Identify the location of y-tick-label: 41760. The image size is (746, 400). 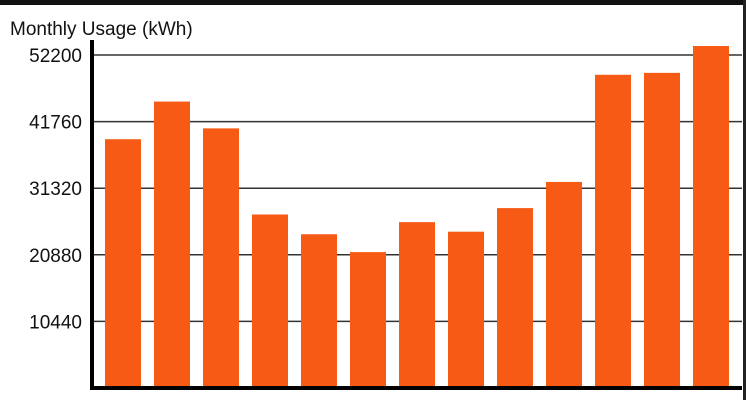
(55, 123).